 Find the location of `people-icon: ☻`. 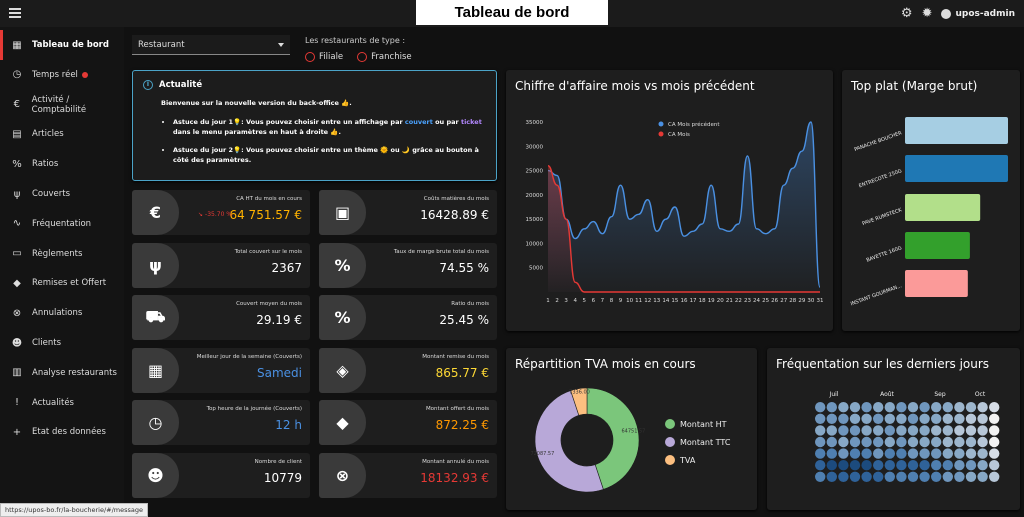

people-icon: ☻ is located at coordinates (155, 475).